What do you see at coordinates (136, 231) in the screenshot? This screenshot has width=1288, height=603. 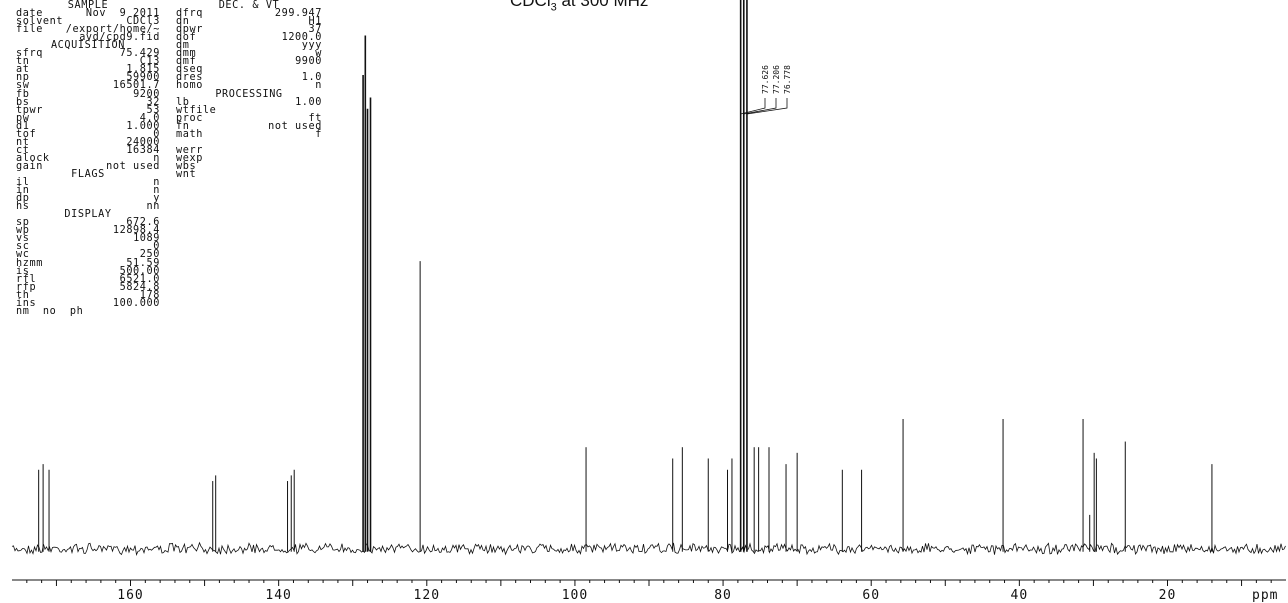 I see `param-value: 12898.4` at bounding box center [136, 231].